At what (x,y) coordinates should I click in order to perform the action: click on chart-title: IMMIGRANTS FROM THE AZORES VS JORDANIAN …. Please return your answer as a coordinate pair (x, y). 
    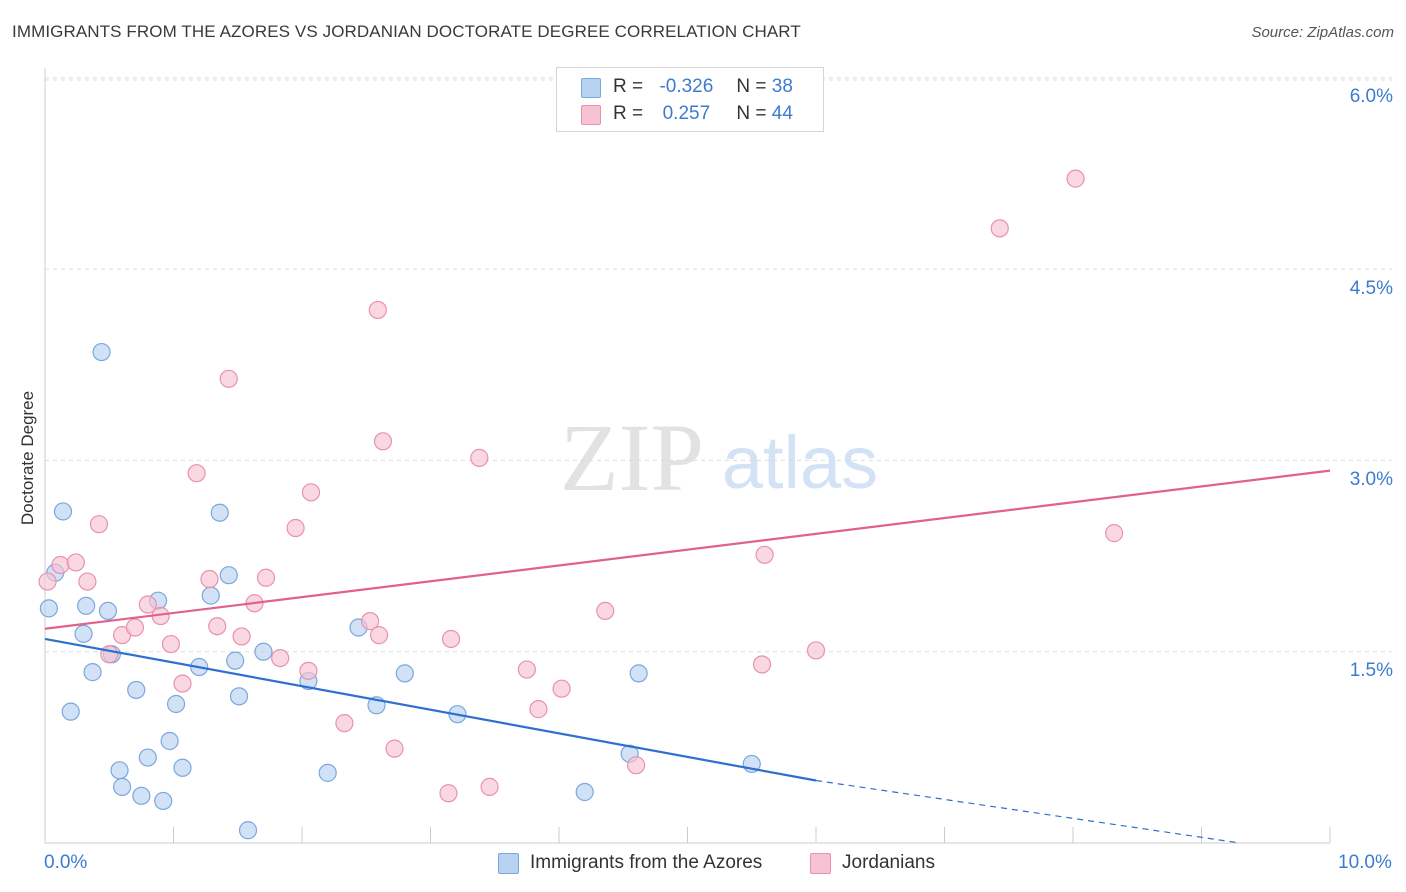
    Looking at the image, I should click on (406, 31).